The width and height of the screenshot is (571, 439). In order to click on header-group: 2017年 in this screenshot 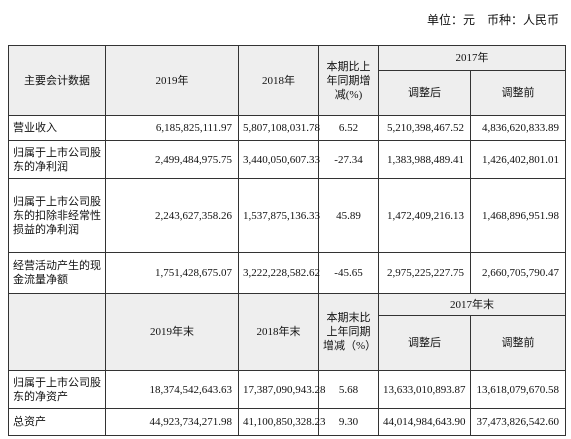, I will do `click(472, 58)`.